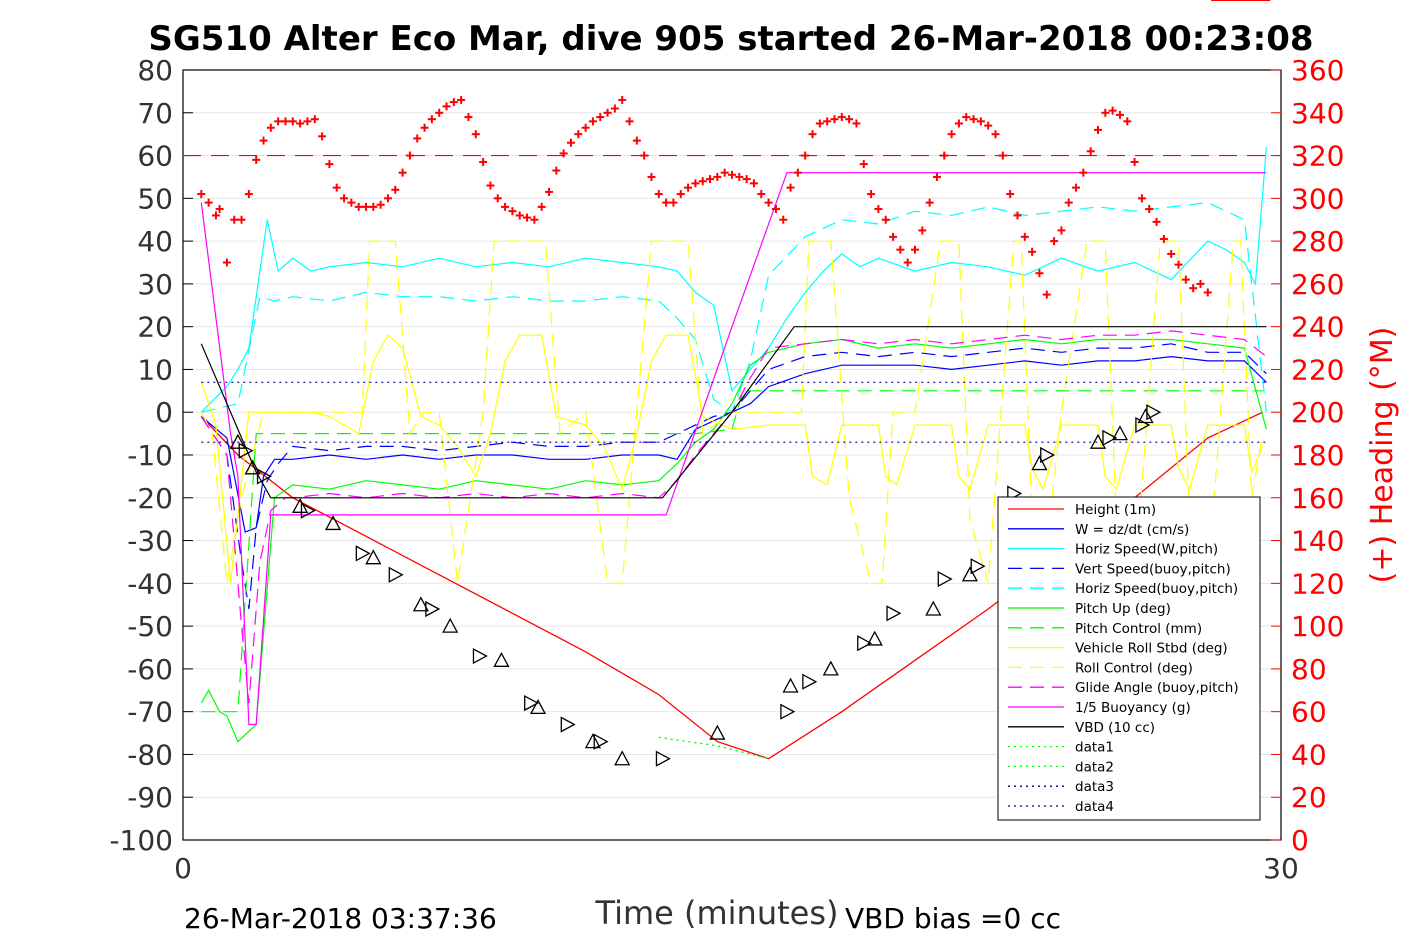 The height and width of the screenshot is (945, 1417). Describe the element at coordinates (150, 583) in the screenshot. I see `y-tick-label: -40` at that location.